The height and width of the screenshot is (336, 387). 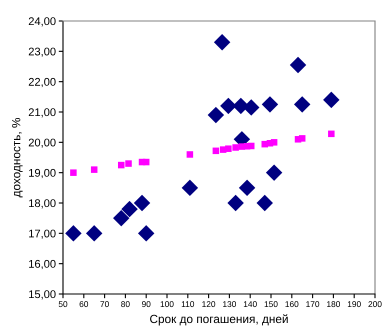 I want to click on y-tick-label: 22,00, so click(x=42, y=83).